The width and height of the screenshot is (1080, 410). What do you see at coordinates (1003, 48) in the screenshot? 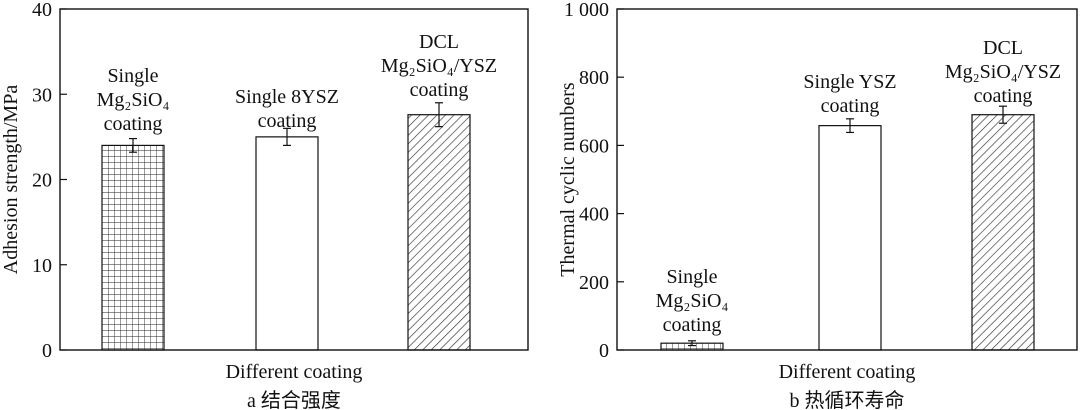
I see `panel-b-category-label-3-line-1: DCL` at bounding box center [1003, 48].